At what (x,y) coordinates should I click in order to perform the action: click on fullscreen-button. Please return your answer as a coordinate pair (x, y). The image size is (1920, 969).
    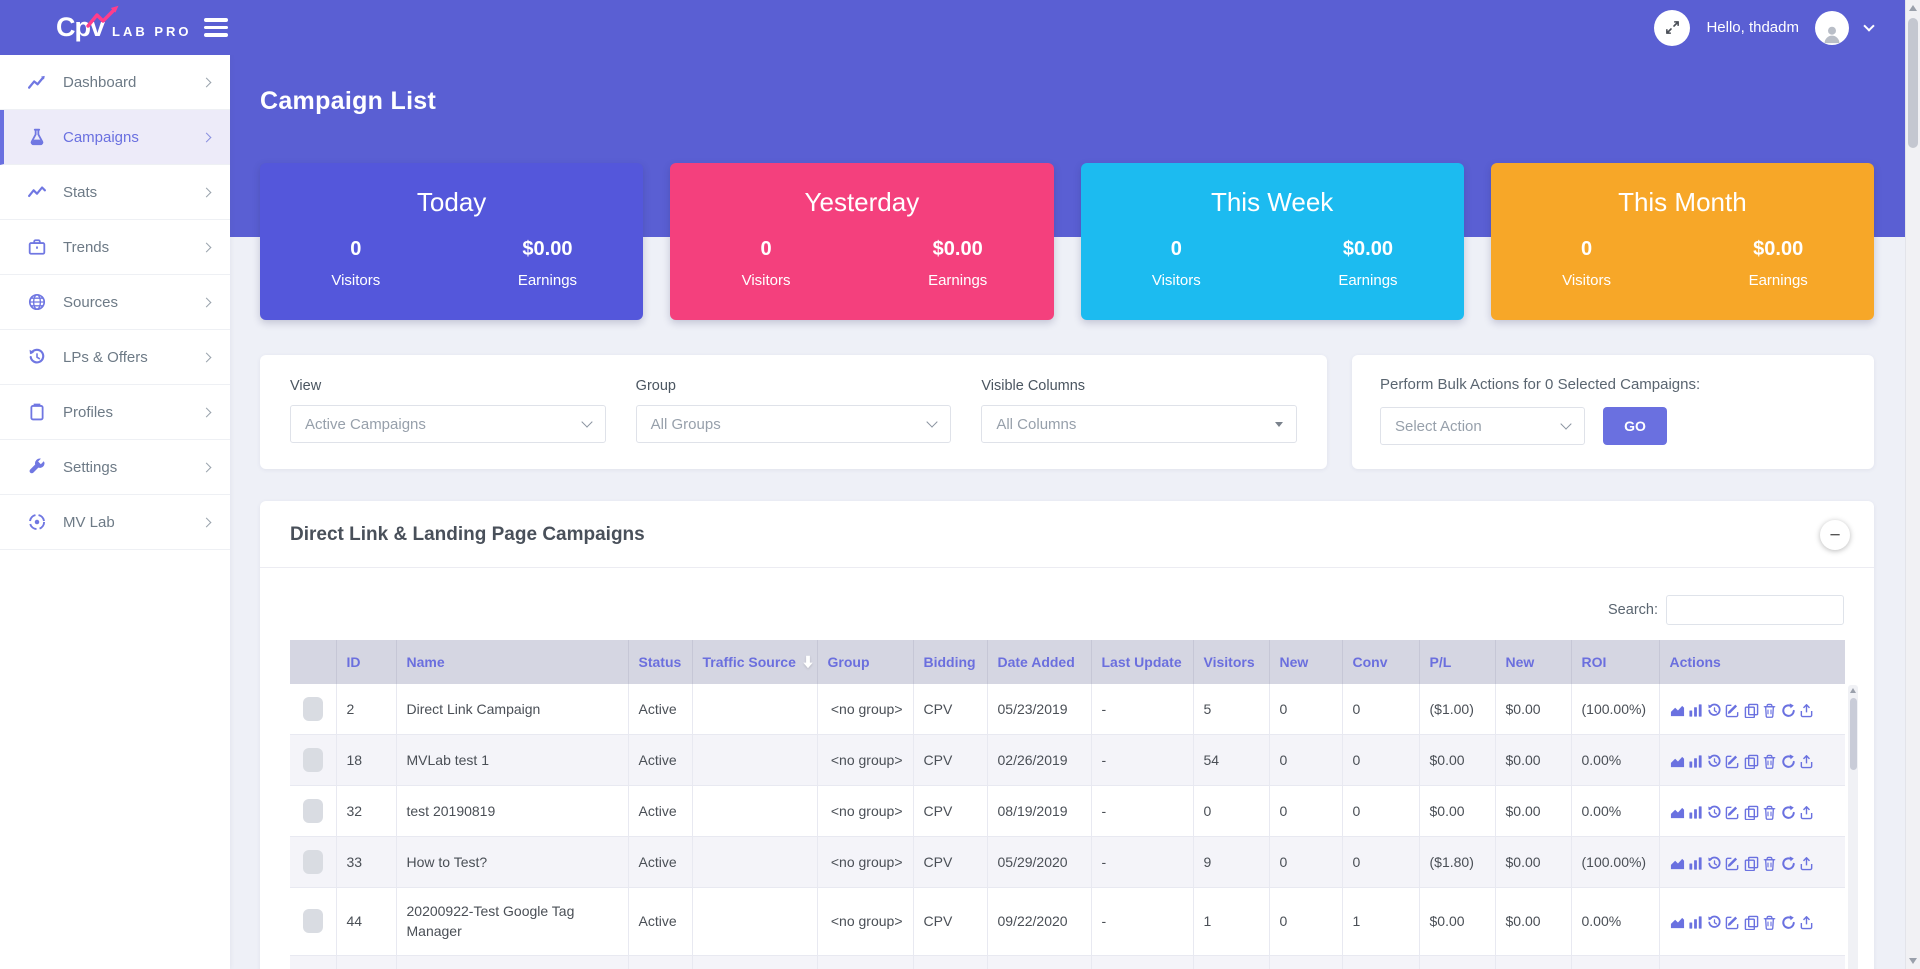
    Looking at the image, I should click on (1672, 27).